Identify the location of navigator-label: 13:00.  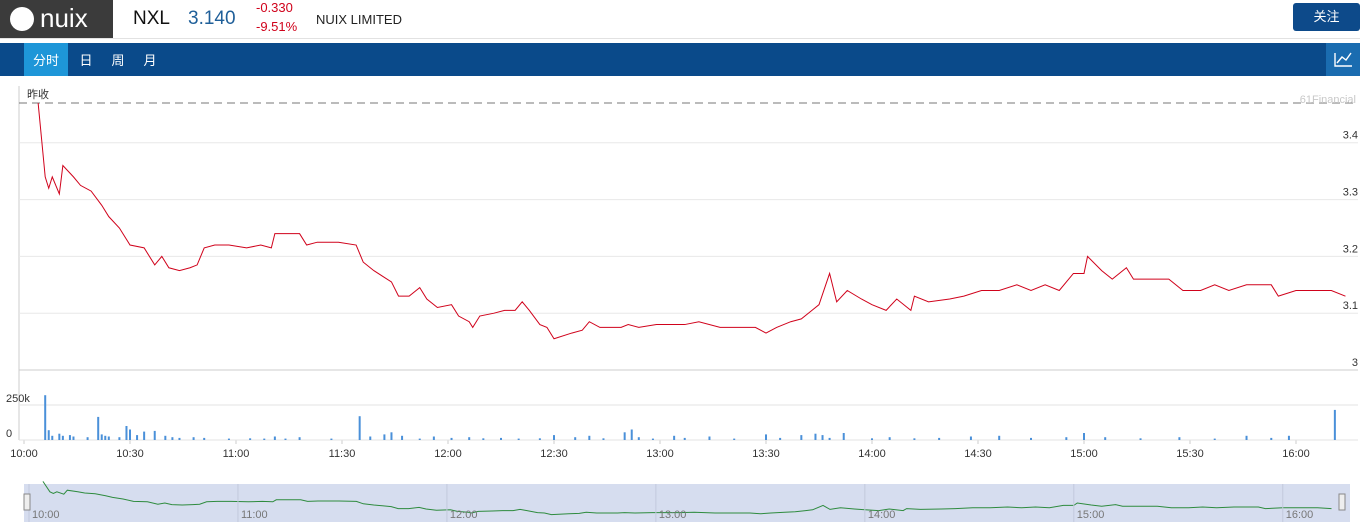
(673, 515).